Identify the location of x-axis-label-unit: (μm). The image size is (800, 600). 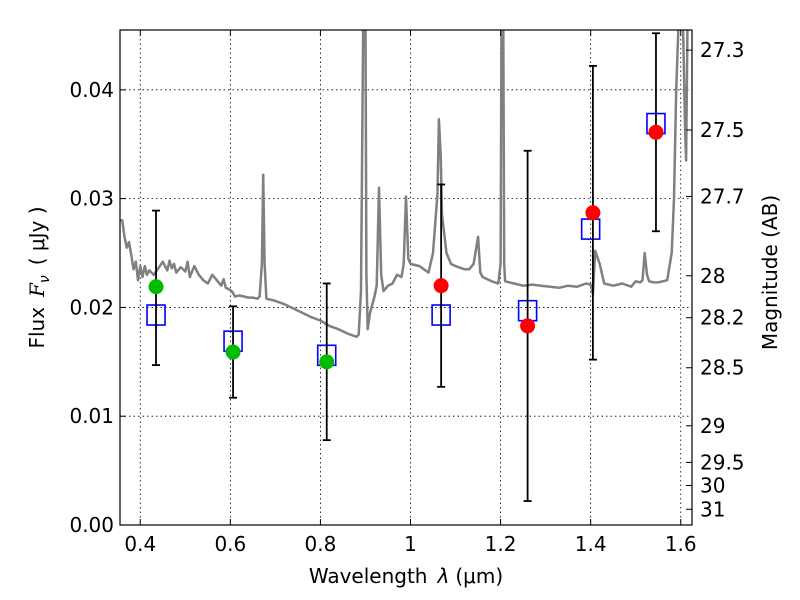
(479, 576).